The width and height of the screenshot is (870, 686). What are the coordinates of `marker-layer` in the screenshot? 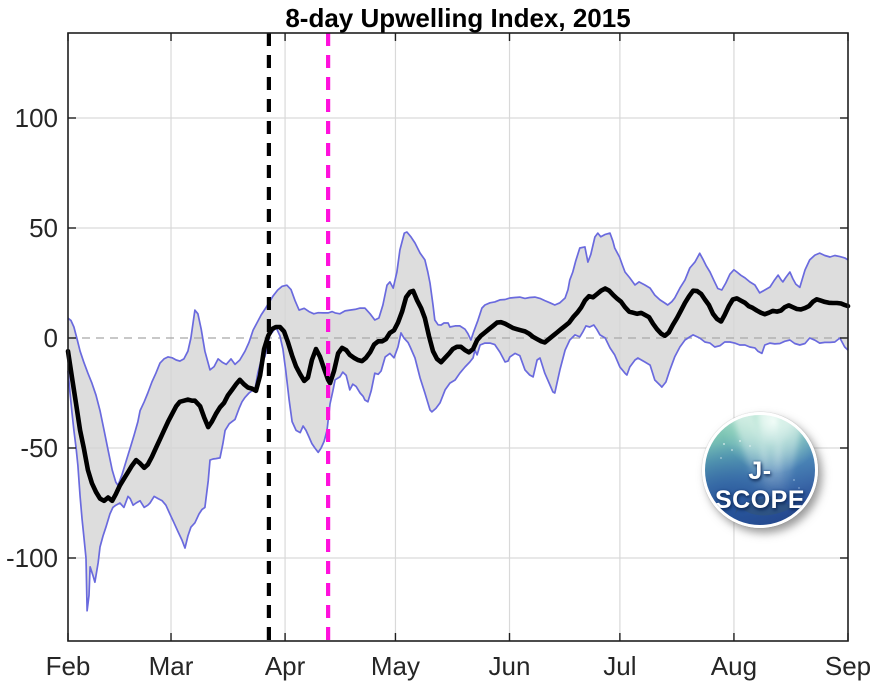 It's located at (298, 337).